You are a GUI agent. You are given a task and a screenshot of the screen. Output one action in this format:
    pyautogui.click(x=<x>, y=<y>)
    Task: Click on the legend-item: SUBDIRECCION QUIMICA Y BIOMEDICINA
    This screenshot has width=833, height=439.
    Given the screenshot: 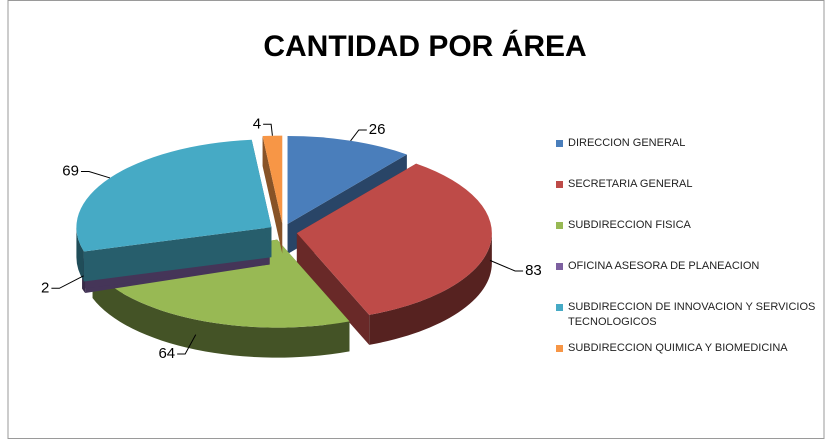 What is the action you would take?
    pyautogui.click(x=693, y=361)
    